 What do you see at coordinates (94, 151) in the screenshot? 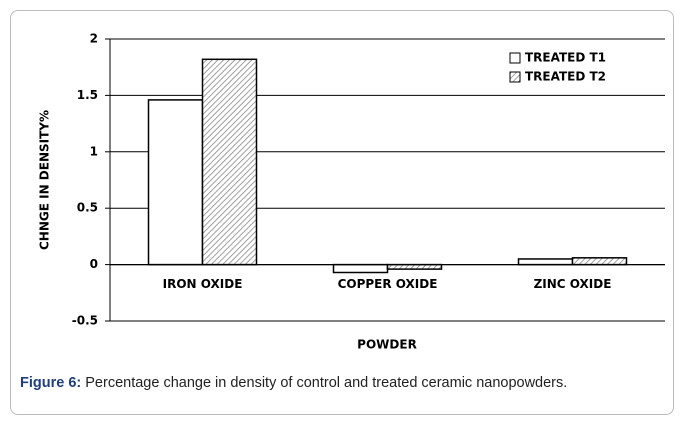
I see `y-tick-label: 1` at bounding box center [94, 151].